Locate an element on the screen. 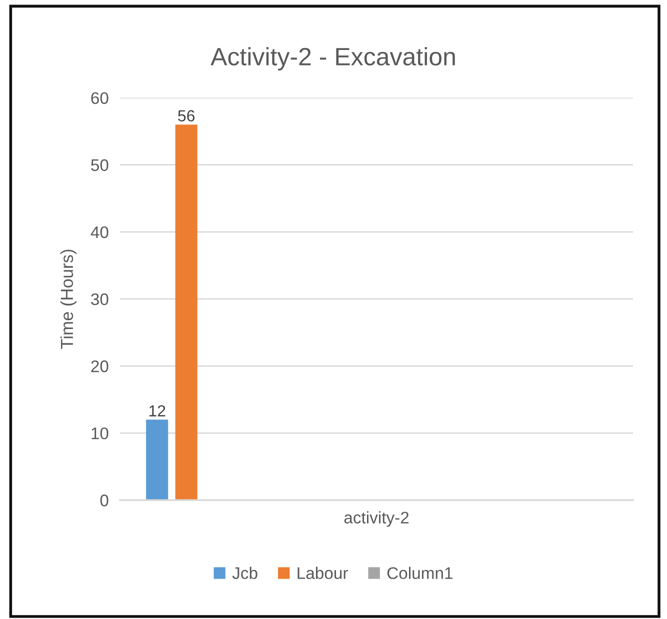 The width and height of the screenshot is (667, 619). y-tick-label: 10 is located at coordinates (100, 433).